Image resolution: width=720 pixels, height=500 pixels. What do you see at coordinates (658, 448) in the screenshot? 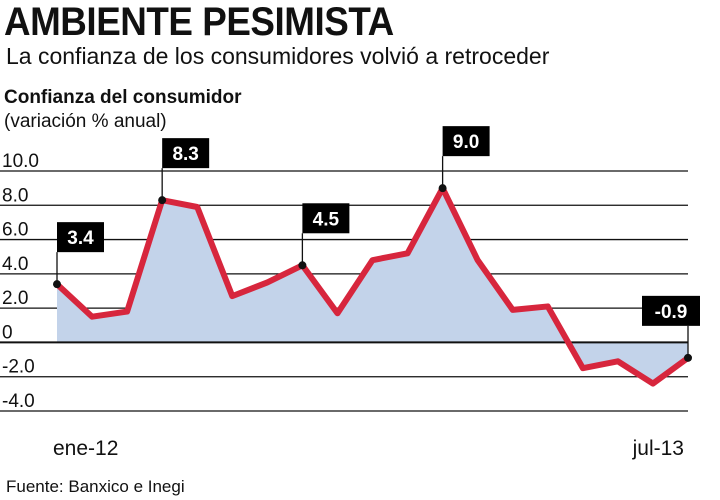
I see `x-tick-label: jul-13` at bounding box center [658, 448].